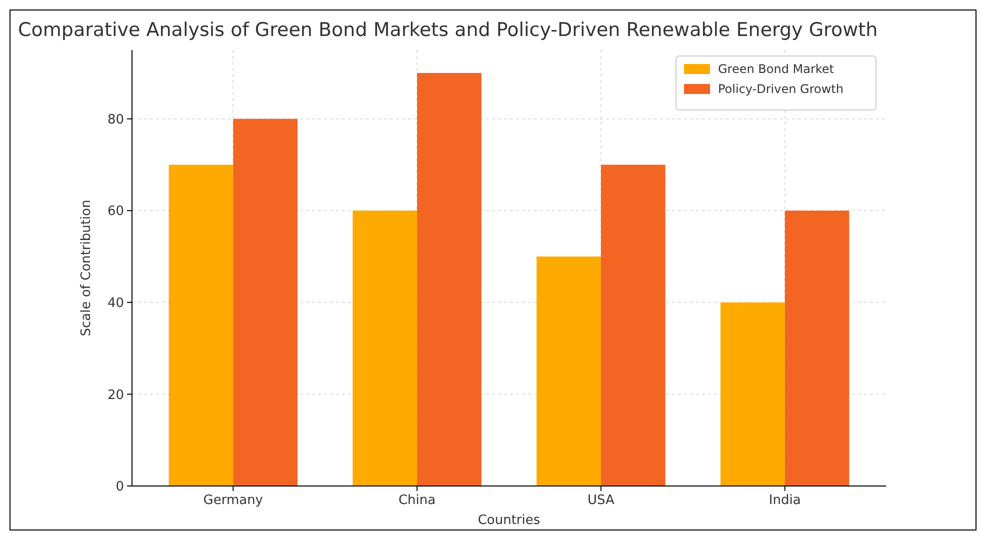 The width and height of the screenshot is (982, 536). I want to click on y-tick-label: 60, so click(115, 212).